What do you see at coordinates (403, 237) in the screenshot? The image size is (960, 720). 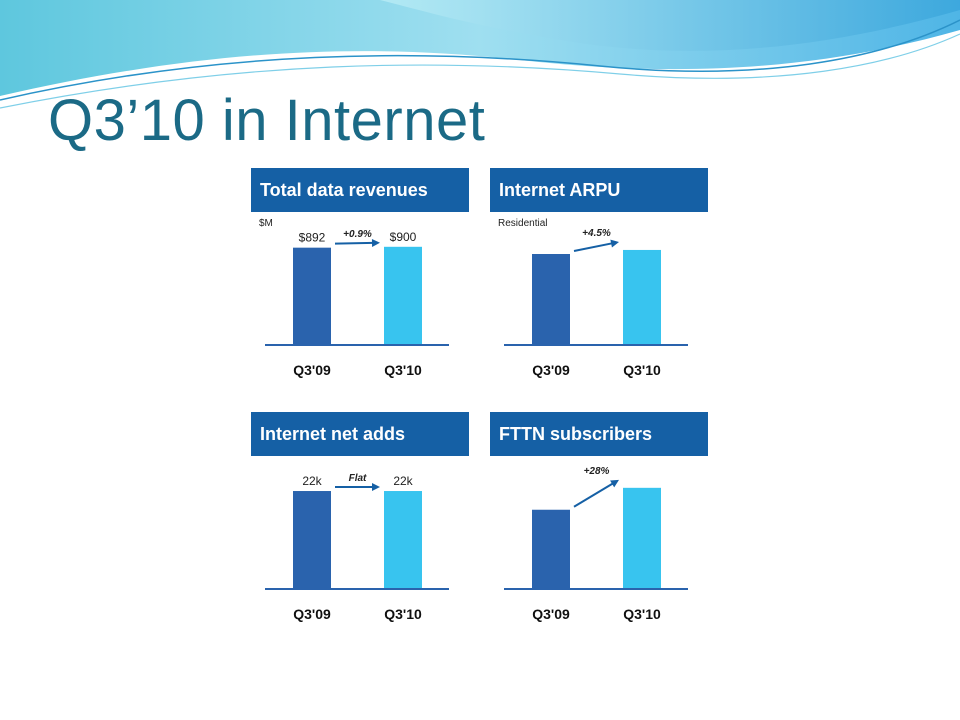 I see `data-label-1: $900` at bounding box center [403, 237].